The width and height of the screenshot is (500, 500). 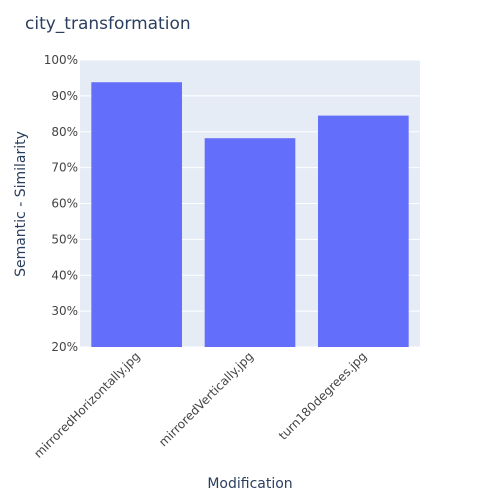 What do you see at coordinates (64, 311) in the screenshot?
I see `y-tick-label: 30%` at bounding box center [64, 311].